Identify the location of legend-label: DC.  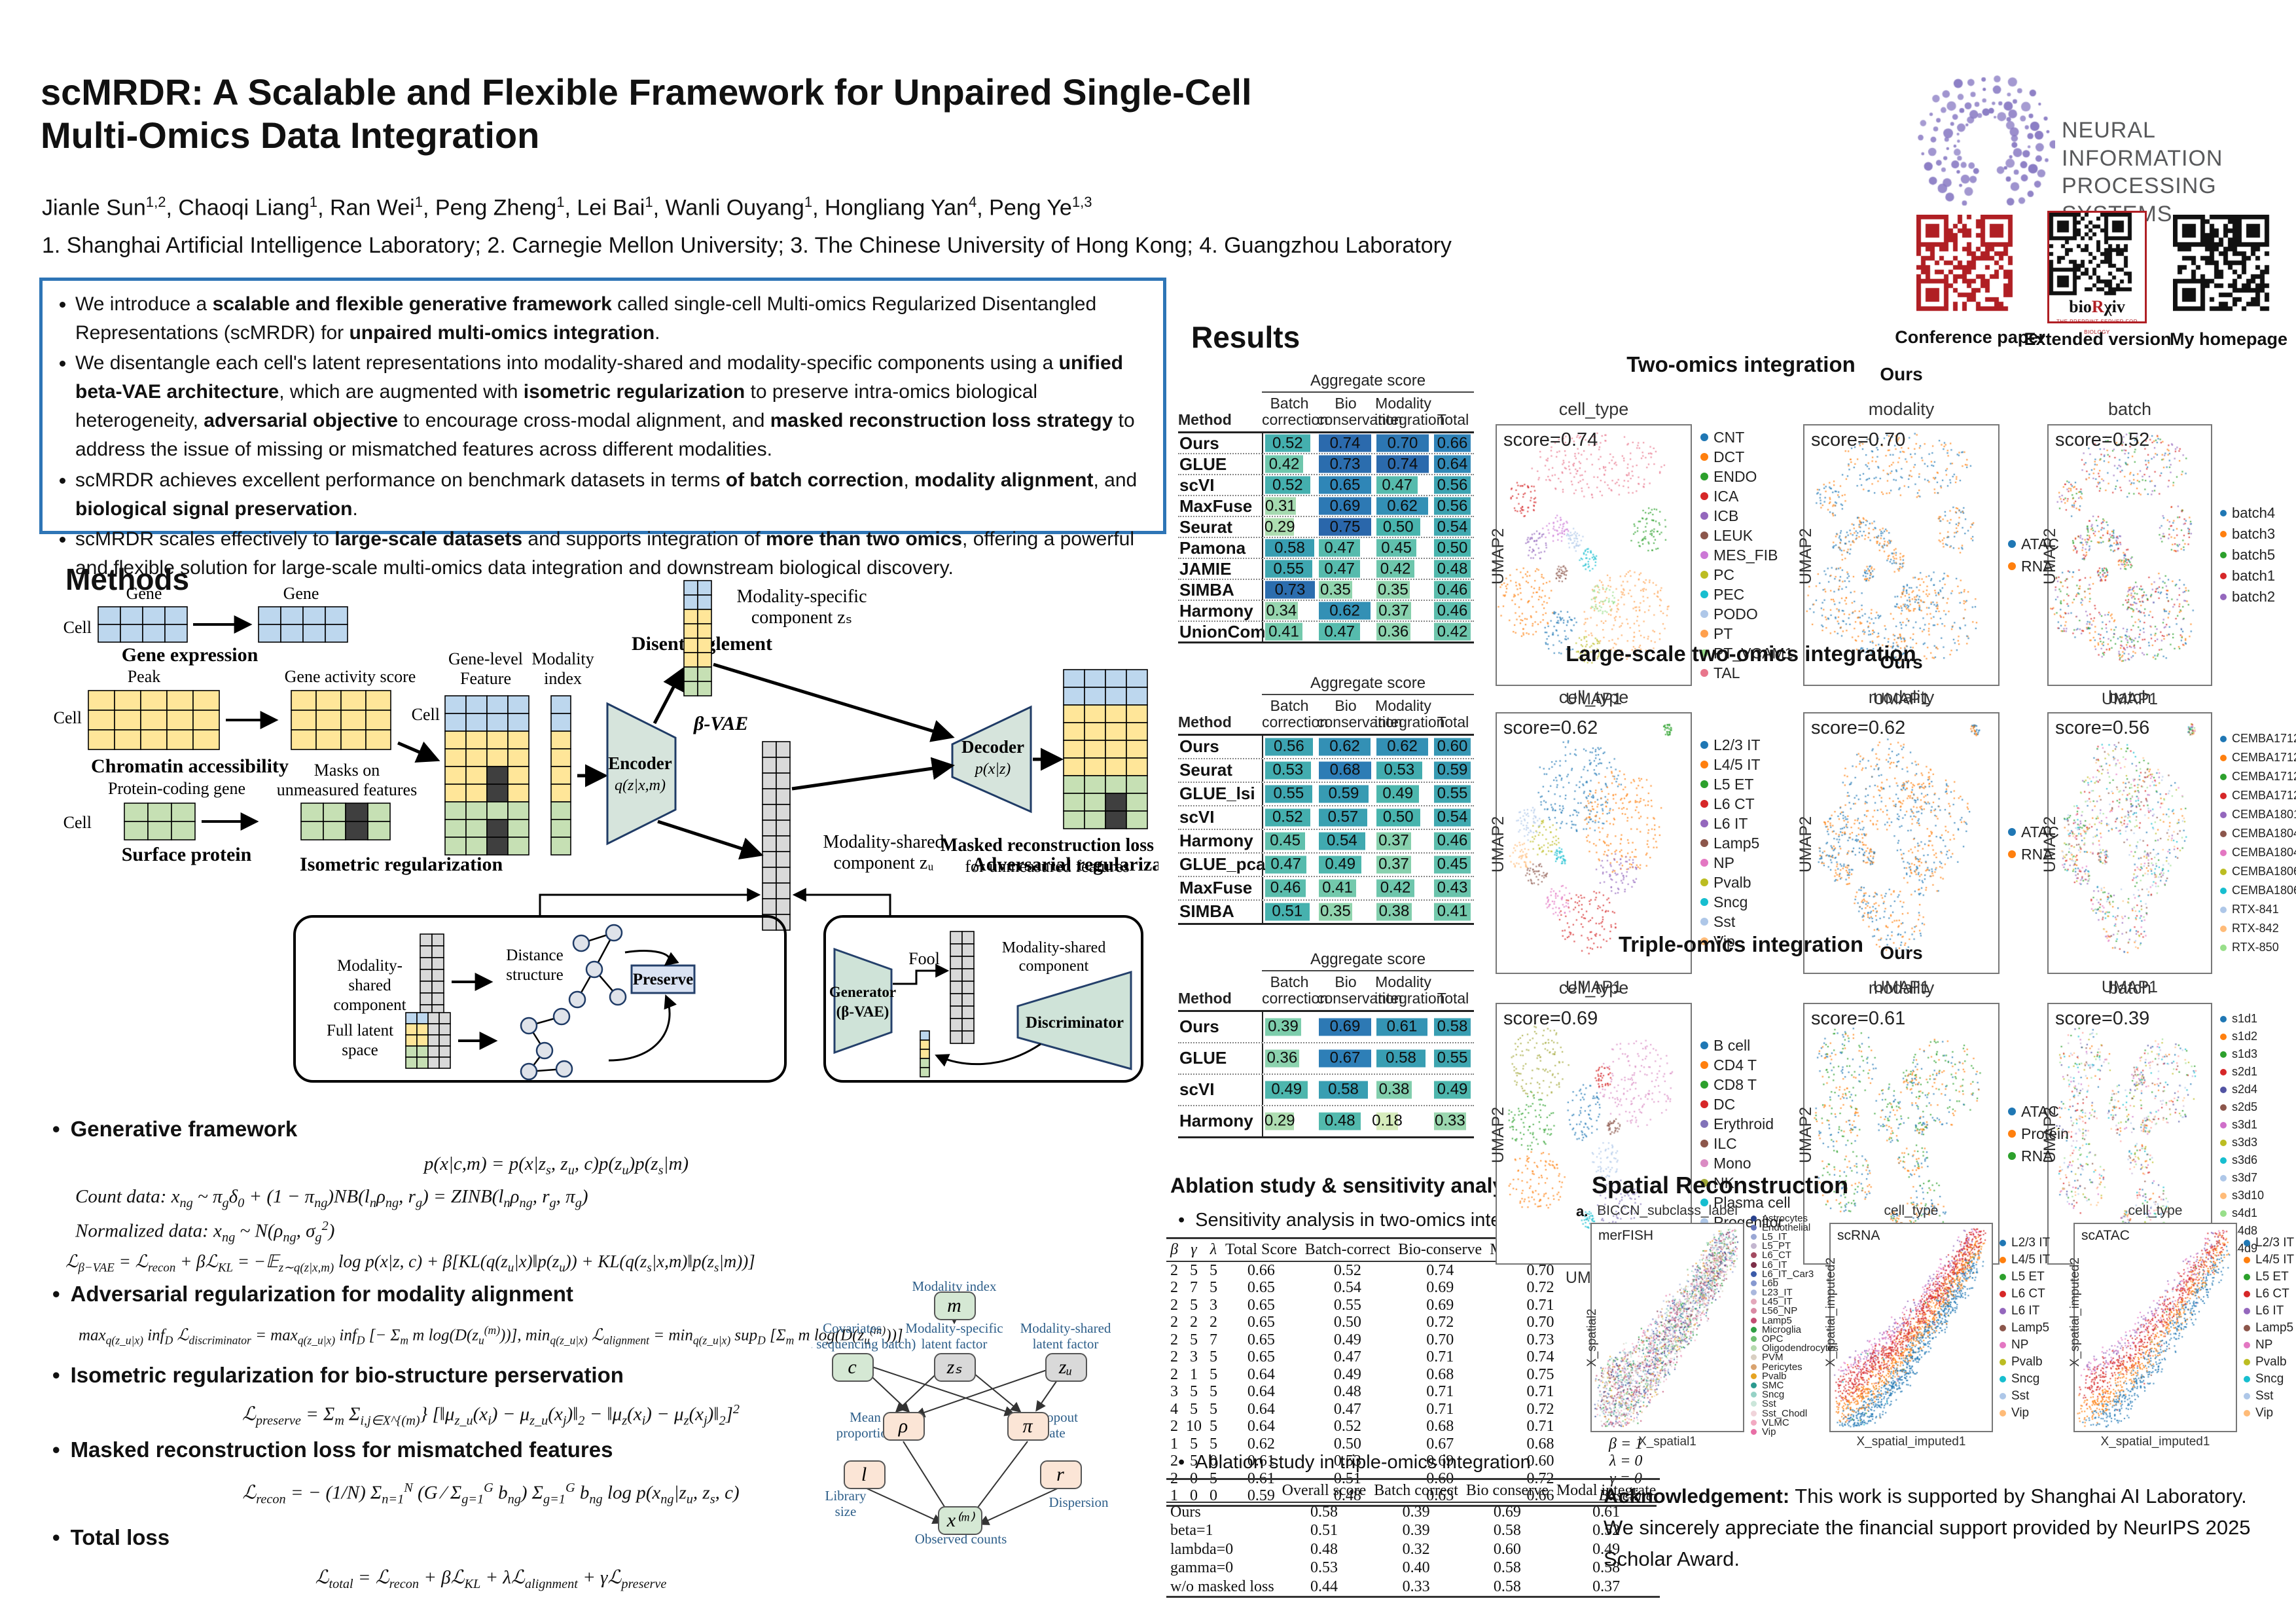
(1724, 1104).